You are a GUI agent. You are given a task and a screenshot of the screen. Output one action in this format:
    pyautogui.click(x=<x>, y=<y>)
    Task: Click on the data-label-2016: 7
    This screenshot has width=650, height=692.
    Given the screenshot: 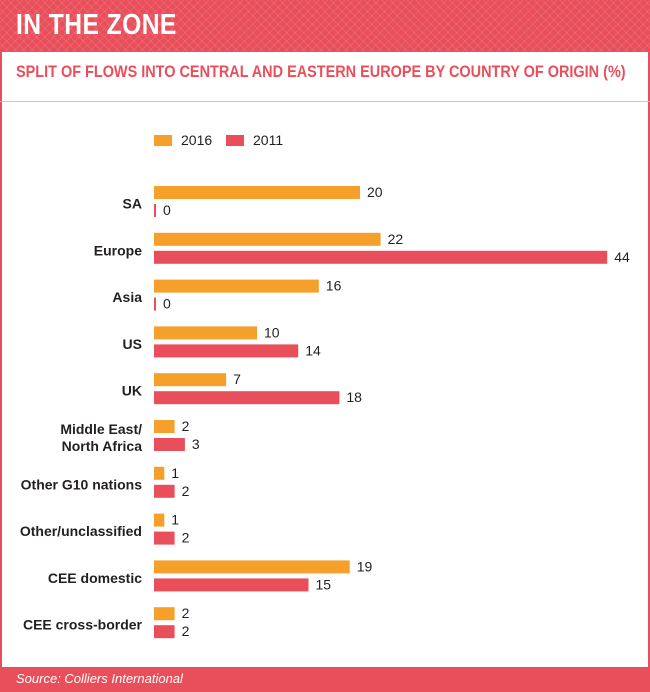 What is the action you would take?
    pyautogui.click(x=237, y=379)
    